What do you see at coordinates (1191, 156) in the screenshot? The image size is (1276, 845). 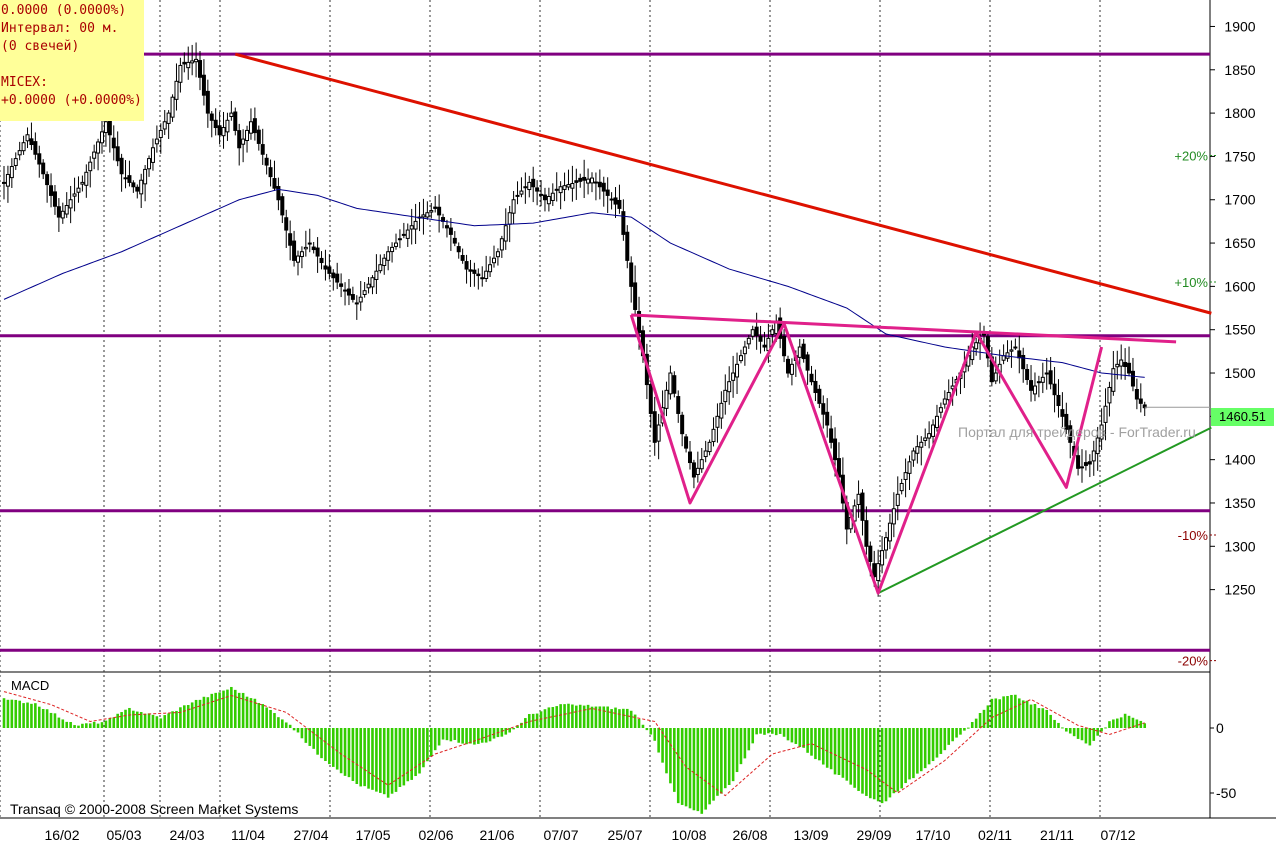 I see `percent-label: +20%` at bounding box center [1191, 156].